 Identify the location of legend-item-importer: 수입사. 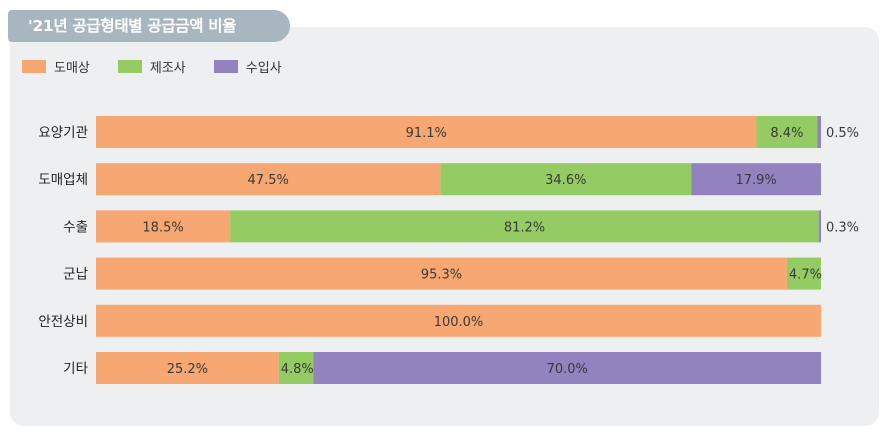
(247, 66).